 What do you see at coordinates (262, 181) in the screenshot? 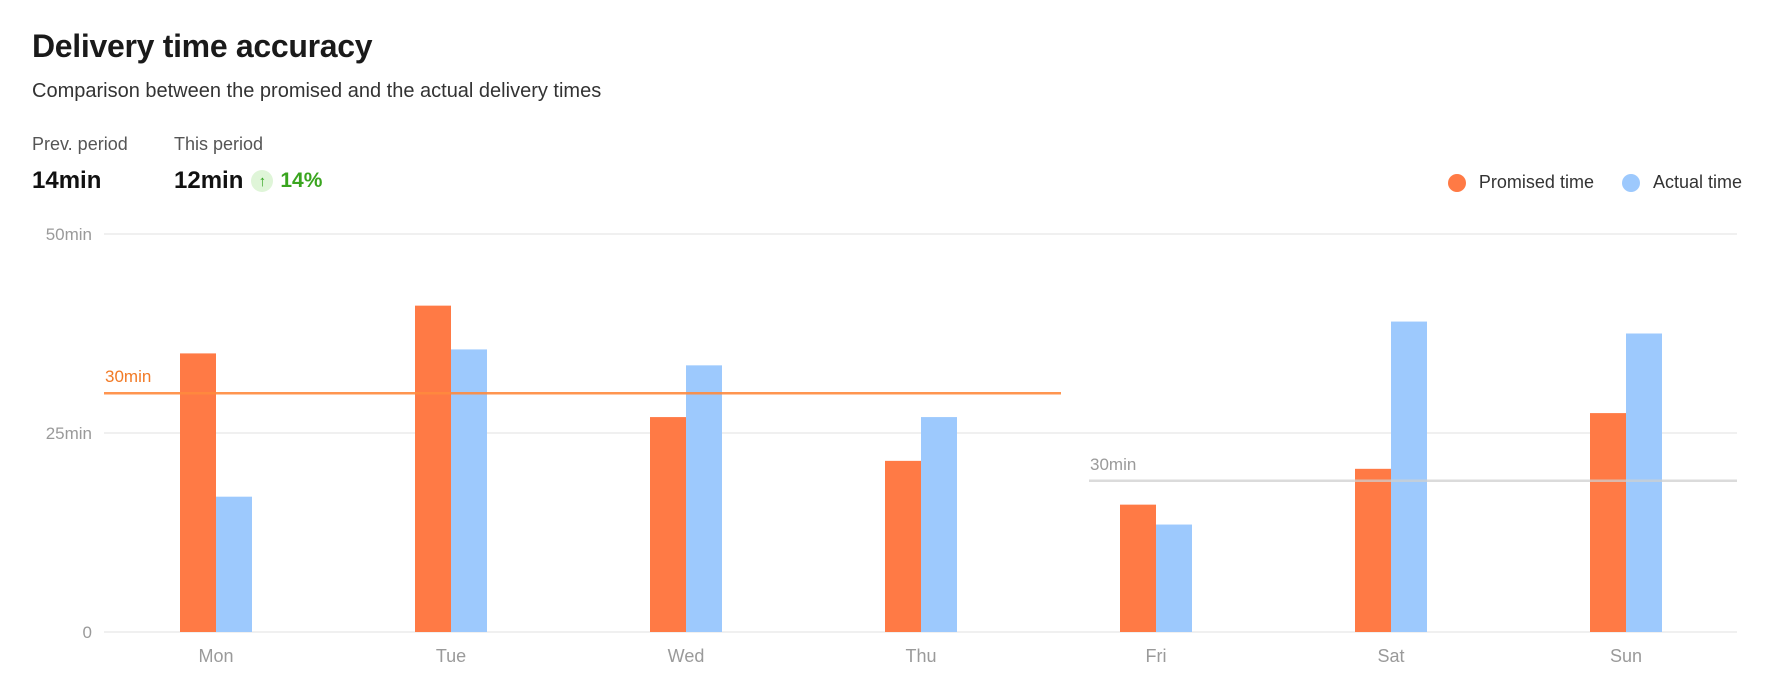
I see `arrow-up-icon: ↑` at bounding box center [262, 181].